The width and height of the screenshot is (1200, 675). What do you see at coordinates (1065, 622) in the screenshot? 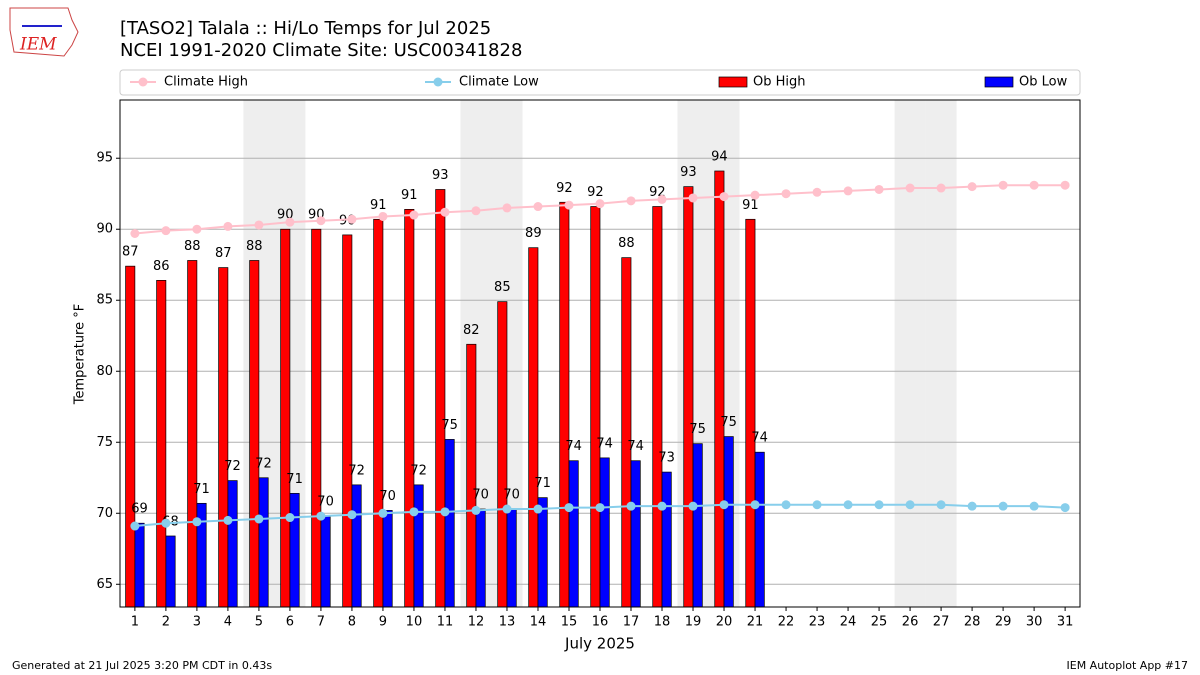
I see `x-tick-label: 31` at bounding box center [1065, 622].